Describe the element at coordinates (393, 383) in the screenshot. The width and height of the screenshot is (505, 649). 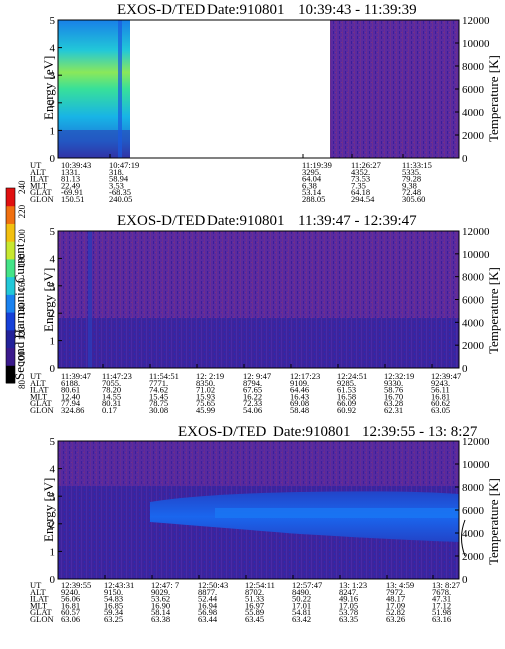
I see `panel-2-cell-alt: 9330.` at that location.